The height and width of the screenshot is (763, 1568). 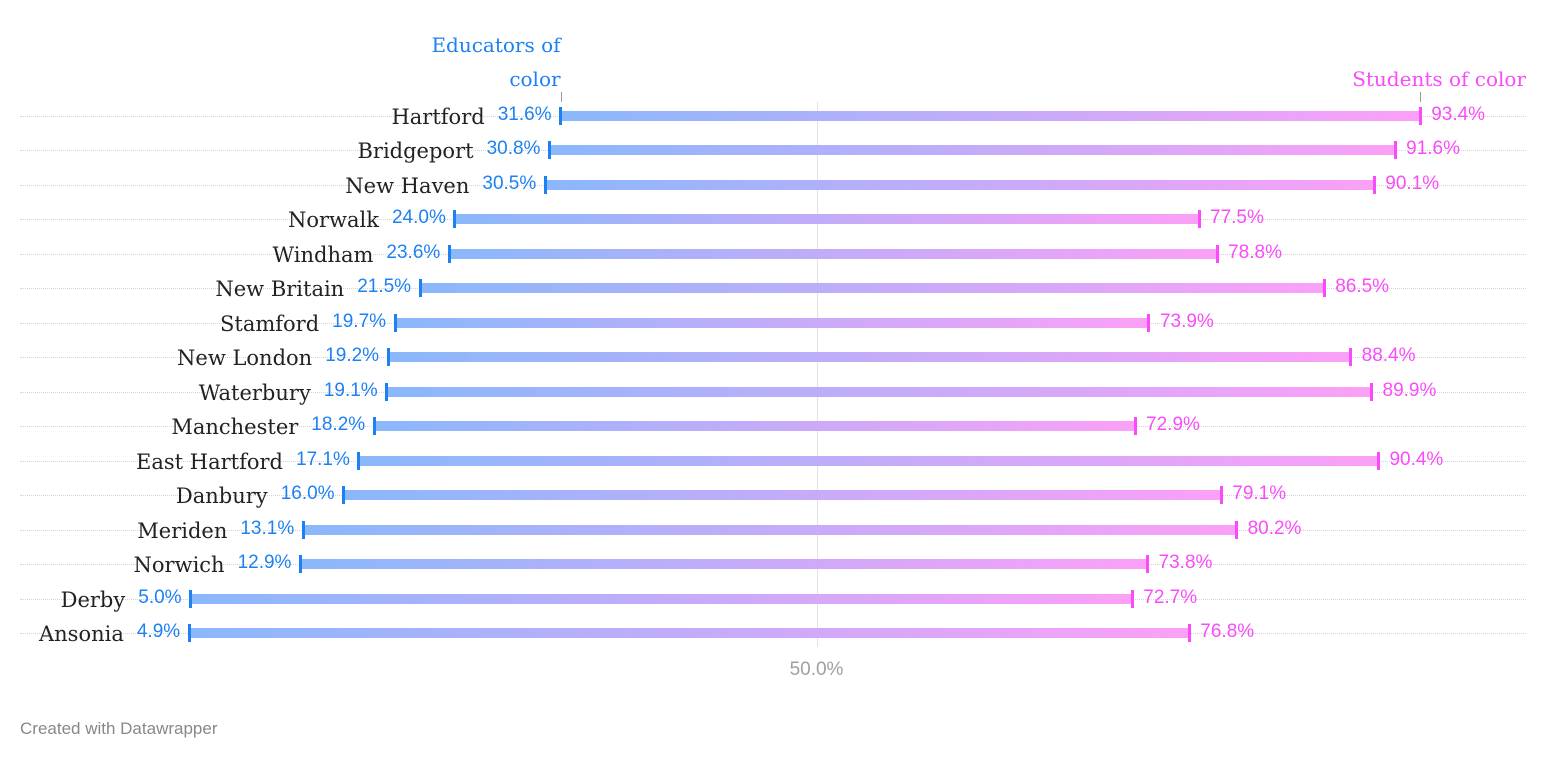 What do you see at coordinates (407, 185) in the screenshot?
I see `city-label: New Haven` at bounding box center [407, 185].